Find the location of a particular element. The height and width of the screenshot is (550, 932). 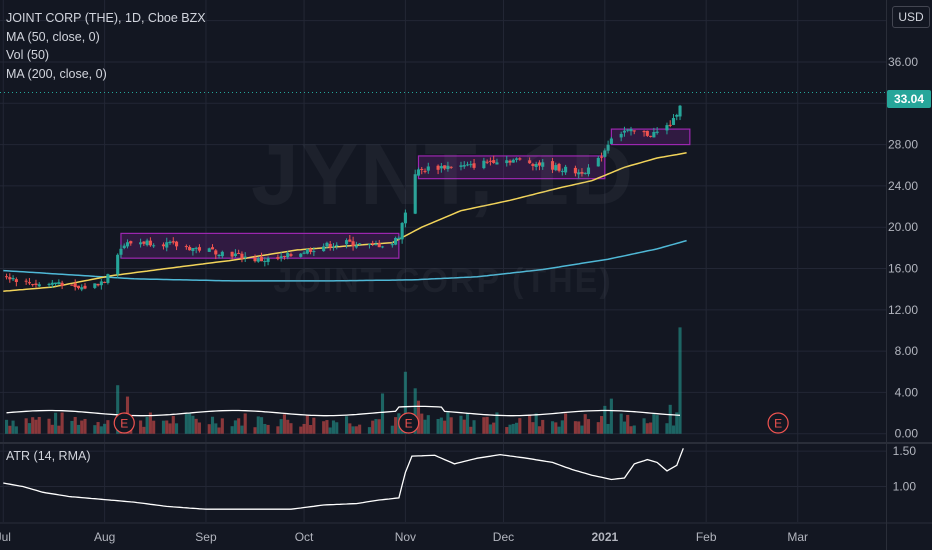

ma50-legend: MA (50, close, 0) is located at coordinates (53, 36).